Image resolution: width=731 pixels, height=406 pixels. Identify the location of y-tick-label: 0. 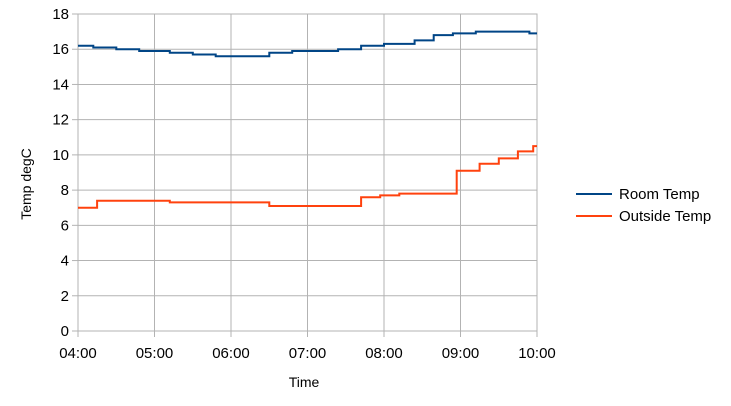
(65, 331).